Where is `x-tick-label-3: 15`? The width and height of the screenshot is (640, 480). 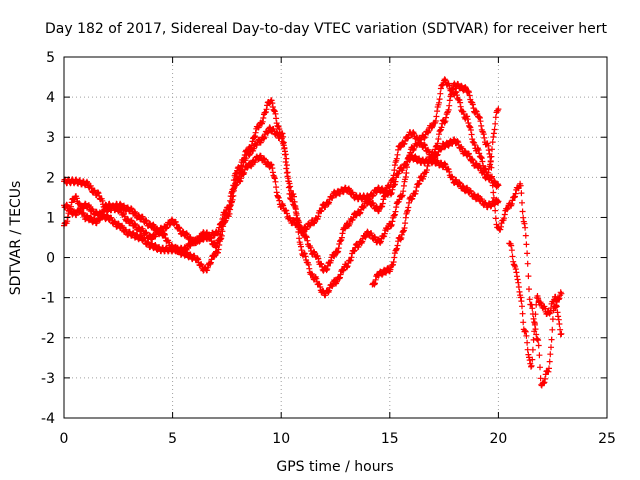 x-tick-label-3: 15 is located at coordinates (390, 439).